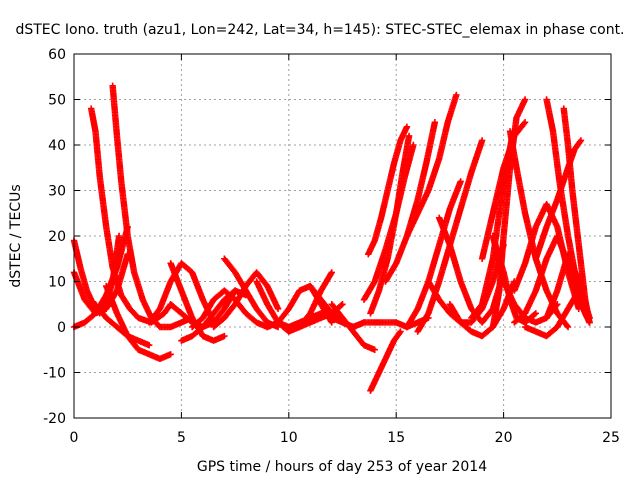  Describe the element at coordinates (57, 55) in the screenshot. I see `y-tick-label: 60` at that location.